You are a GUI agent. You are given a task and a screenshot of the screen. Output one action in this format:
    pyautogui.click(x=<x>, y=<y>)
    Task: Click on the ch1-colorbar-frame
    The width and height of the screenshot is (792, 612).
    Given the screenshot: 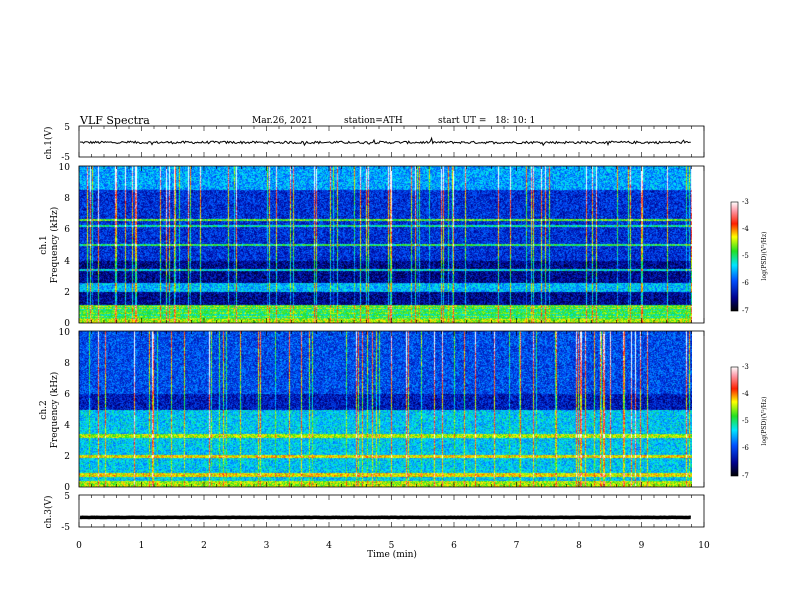 What is the action you would take?
    pyautogui.click(x=734, y=256)
    